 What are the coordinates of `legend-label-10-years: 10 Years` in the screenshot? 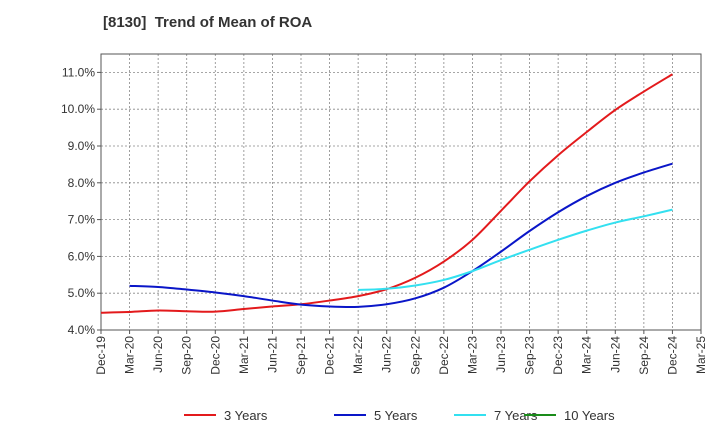 It's located at (589, 415).